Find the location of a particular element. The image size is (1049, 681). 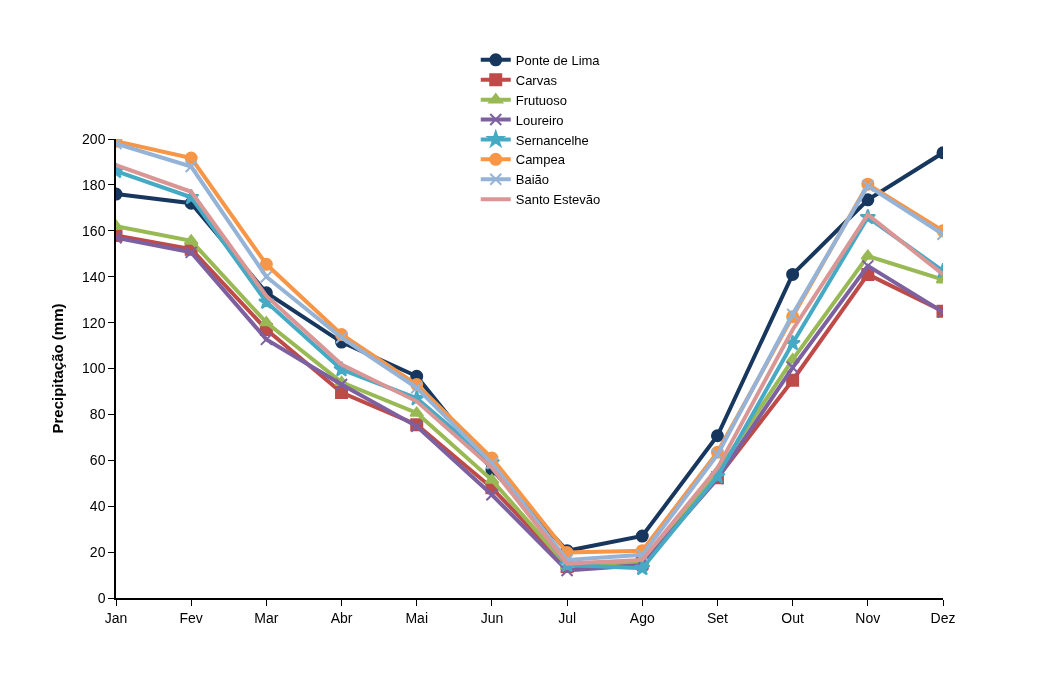

y-axis-title: Precipitação (mm) is located at coordinates (57, 368).